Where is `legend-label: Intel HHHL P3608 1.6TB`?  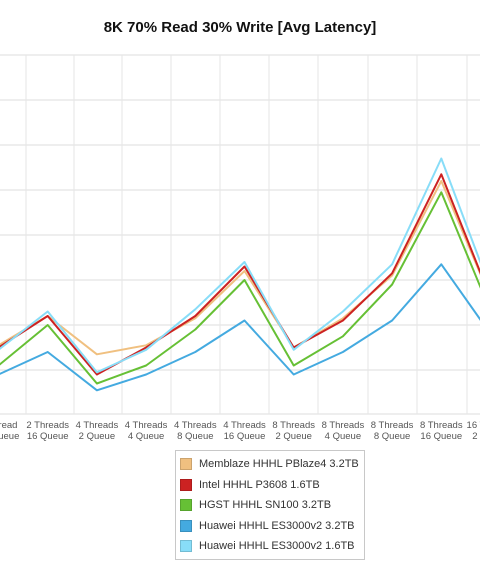 legend-label: Intel HHHL P3608 1.6TB is located at coordinates (259, 484).